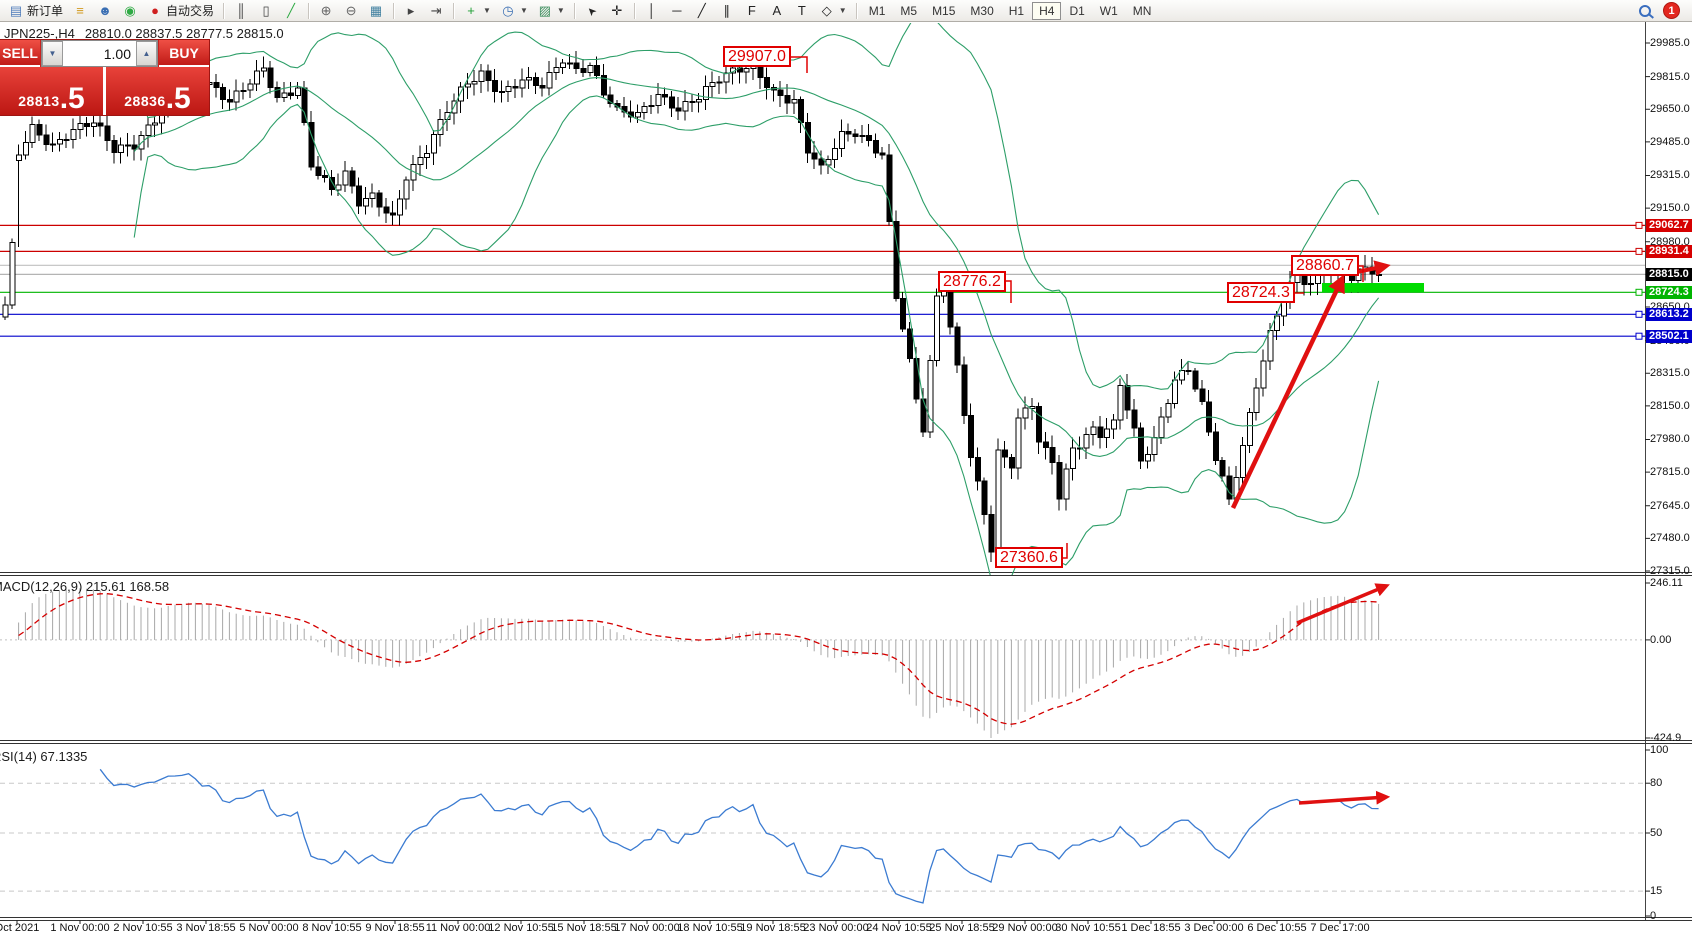 The image size is (1692, 936). I want to click on text-button: A, so click(777, 11).